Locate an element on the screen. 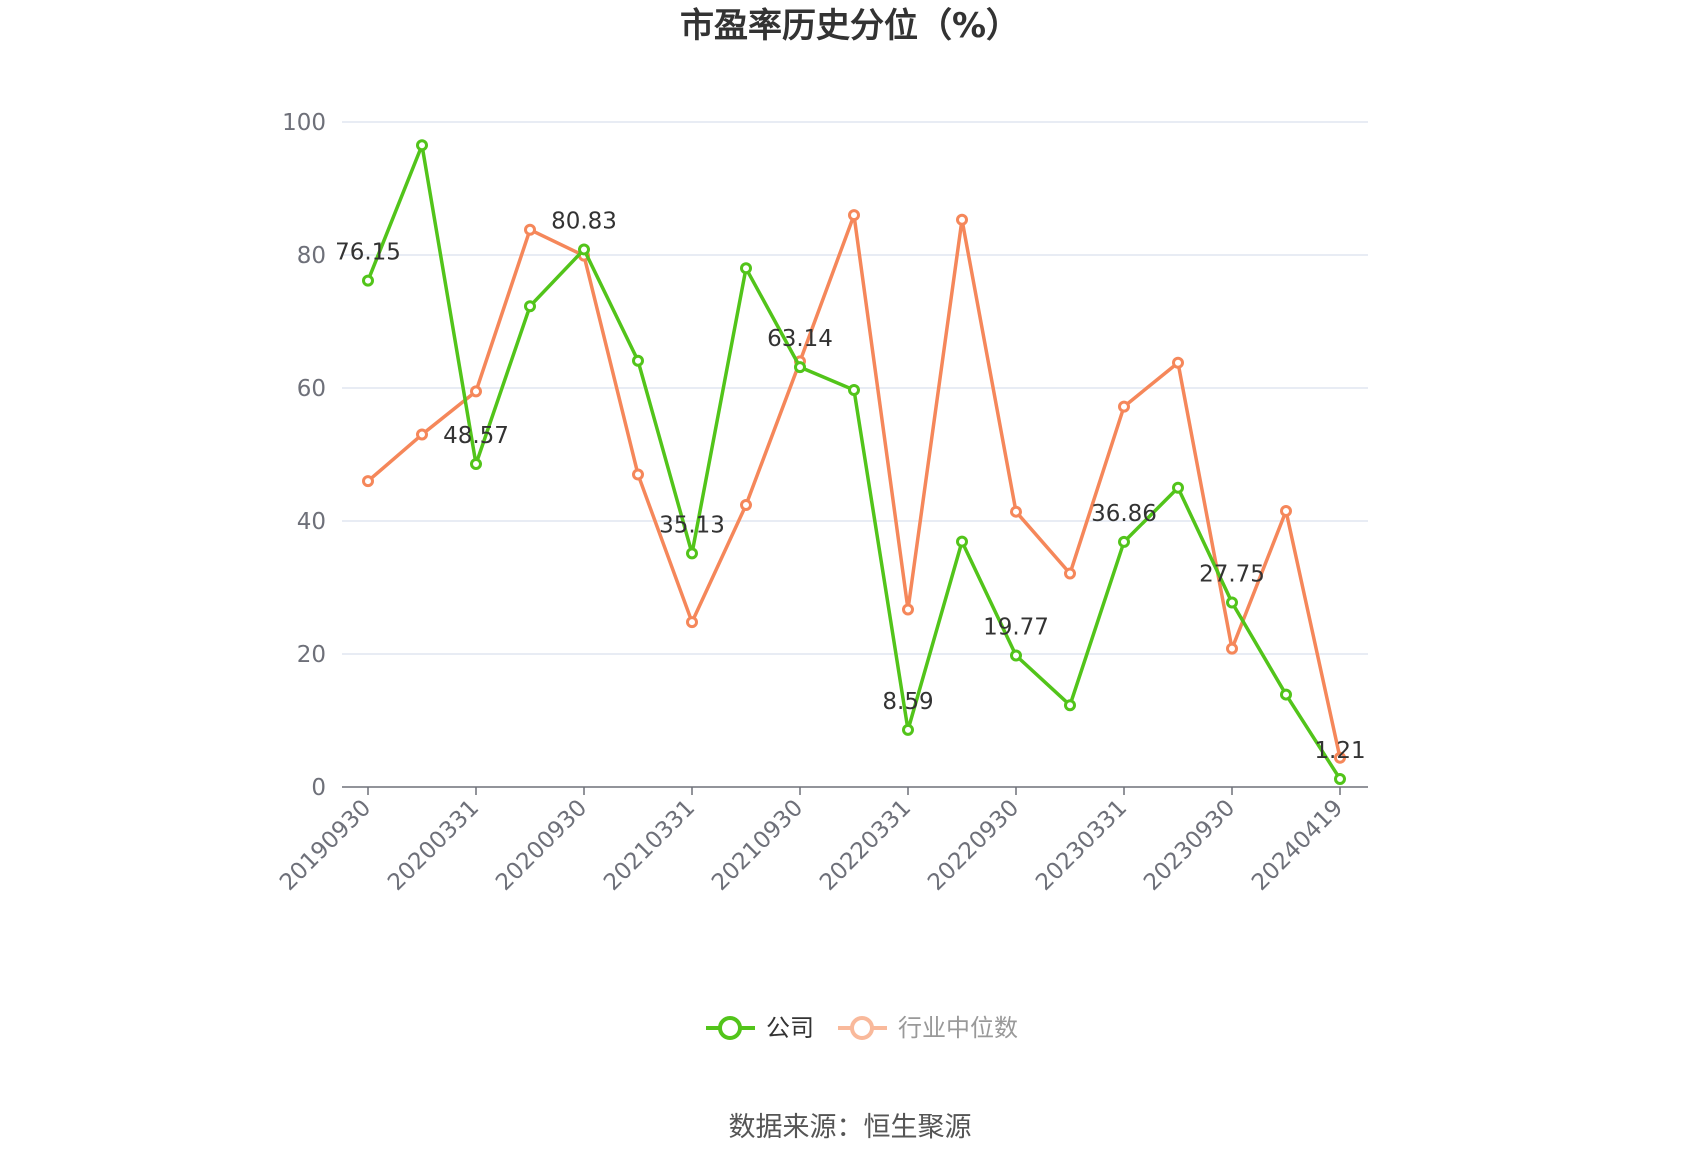  legend-item-industry: 行业中位数 is located at coordinates (928, 1028).